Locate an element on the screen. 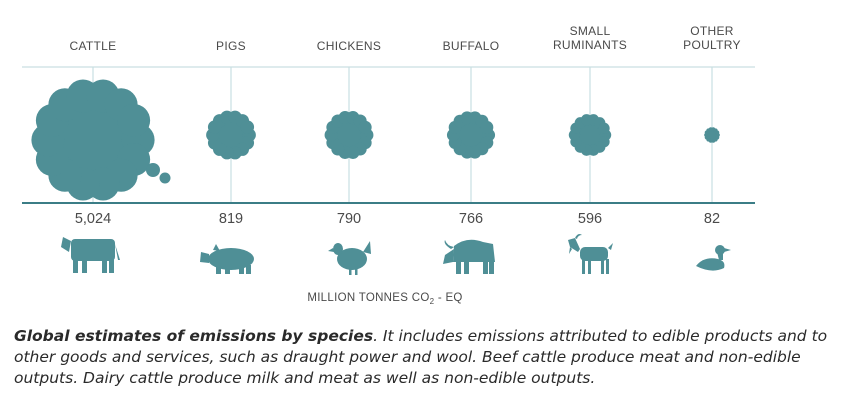 The height and width of the screenshot is (401, 865). duck-icon is located at coordinates (713, 258).